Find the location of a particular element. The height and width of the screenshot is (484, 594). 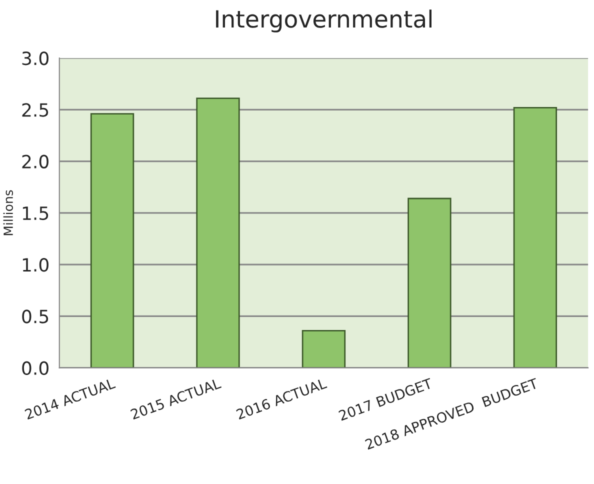

y-tick-label: 3.0 is located at coordinates (35, 59).